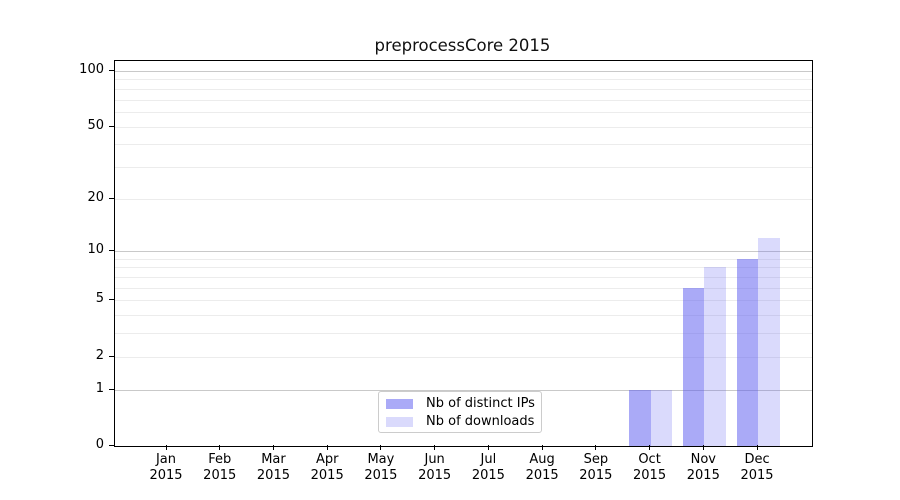  I want to click on x-tick-label: Jan 2015, so click(166, 467).